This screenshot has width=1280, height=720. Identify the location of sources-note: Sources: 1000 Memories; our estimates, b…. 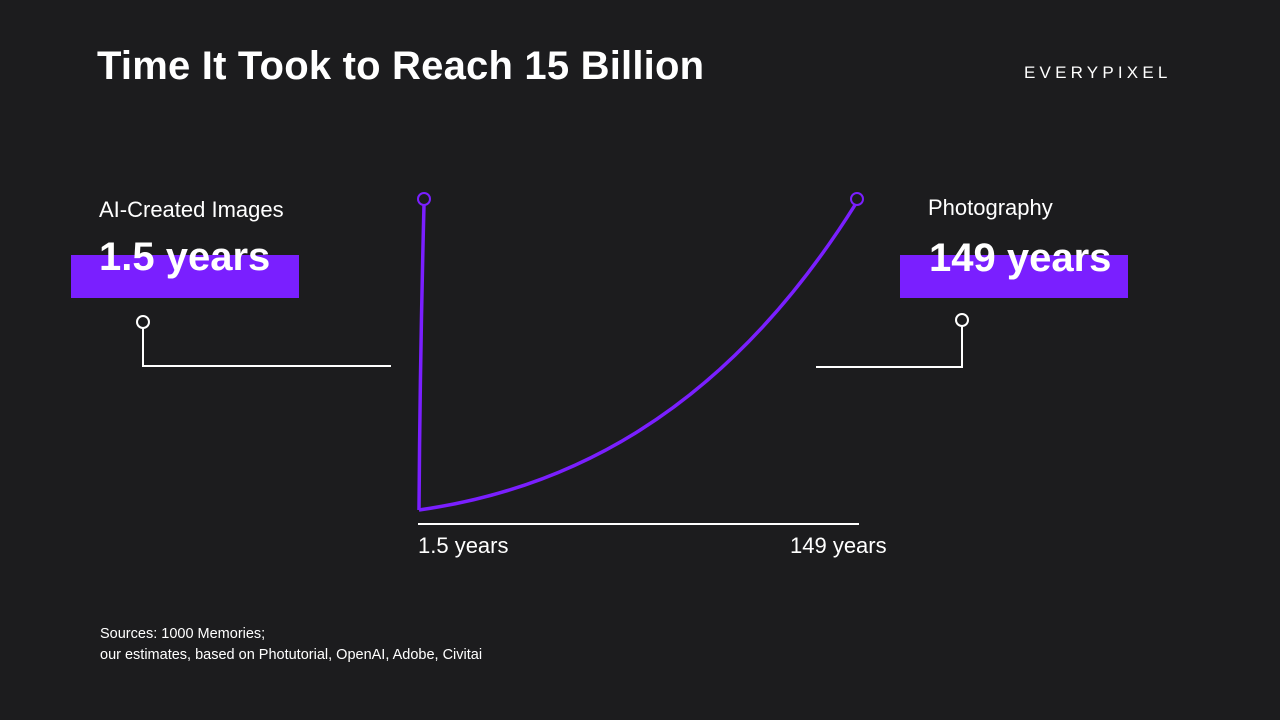
(291, 645).